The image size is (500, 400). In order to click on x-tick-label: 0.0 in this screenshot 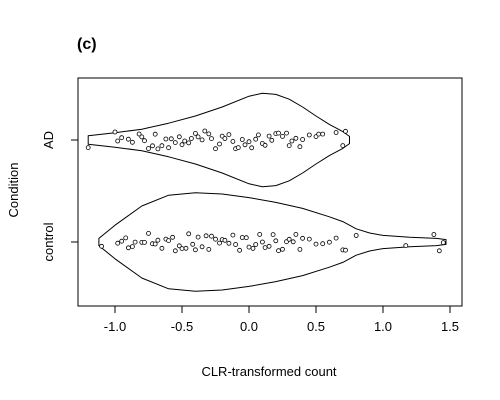, I will do `click(249, 326)`.